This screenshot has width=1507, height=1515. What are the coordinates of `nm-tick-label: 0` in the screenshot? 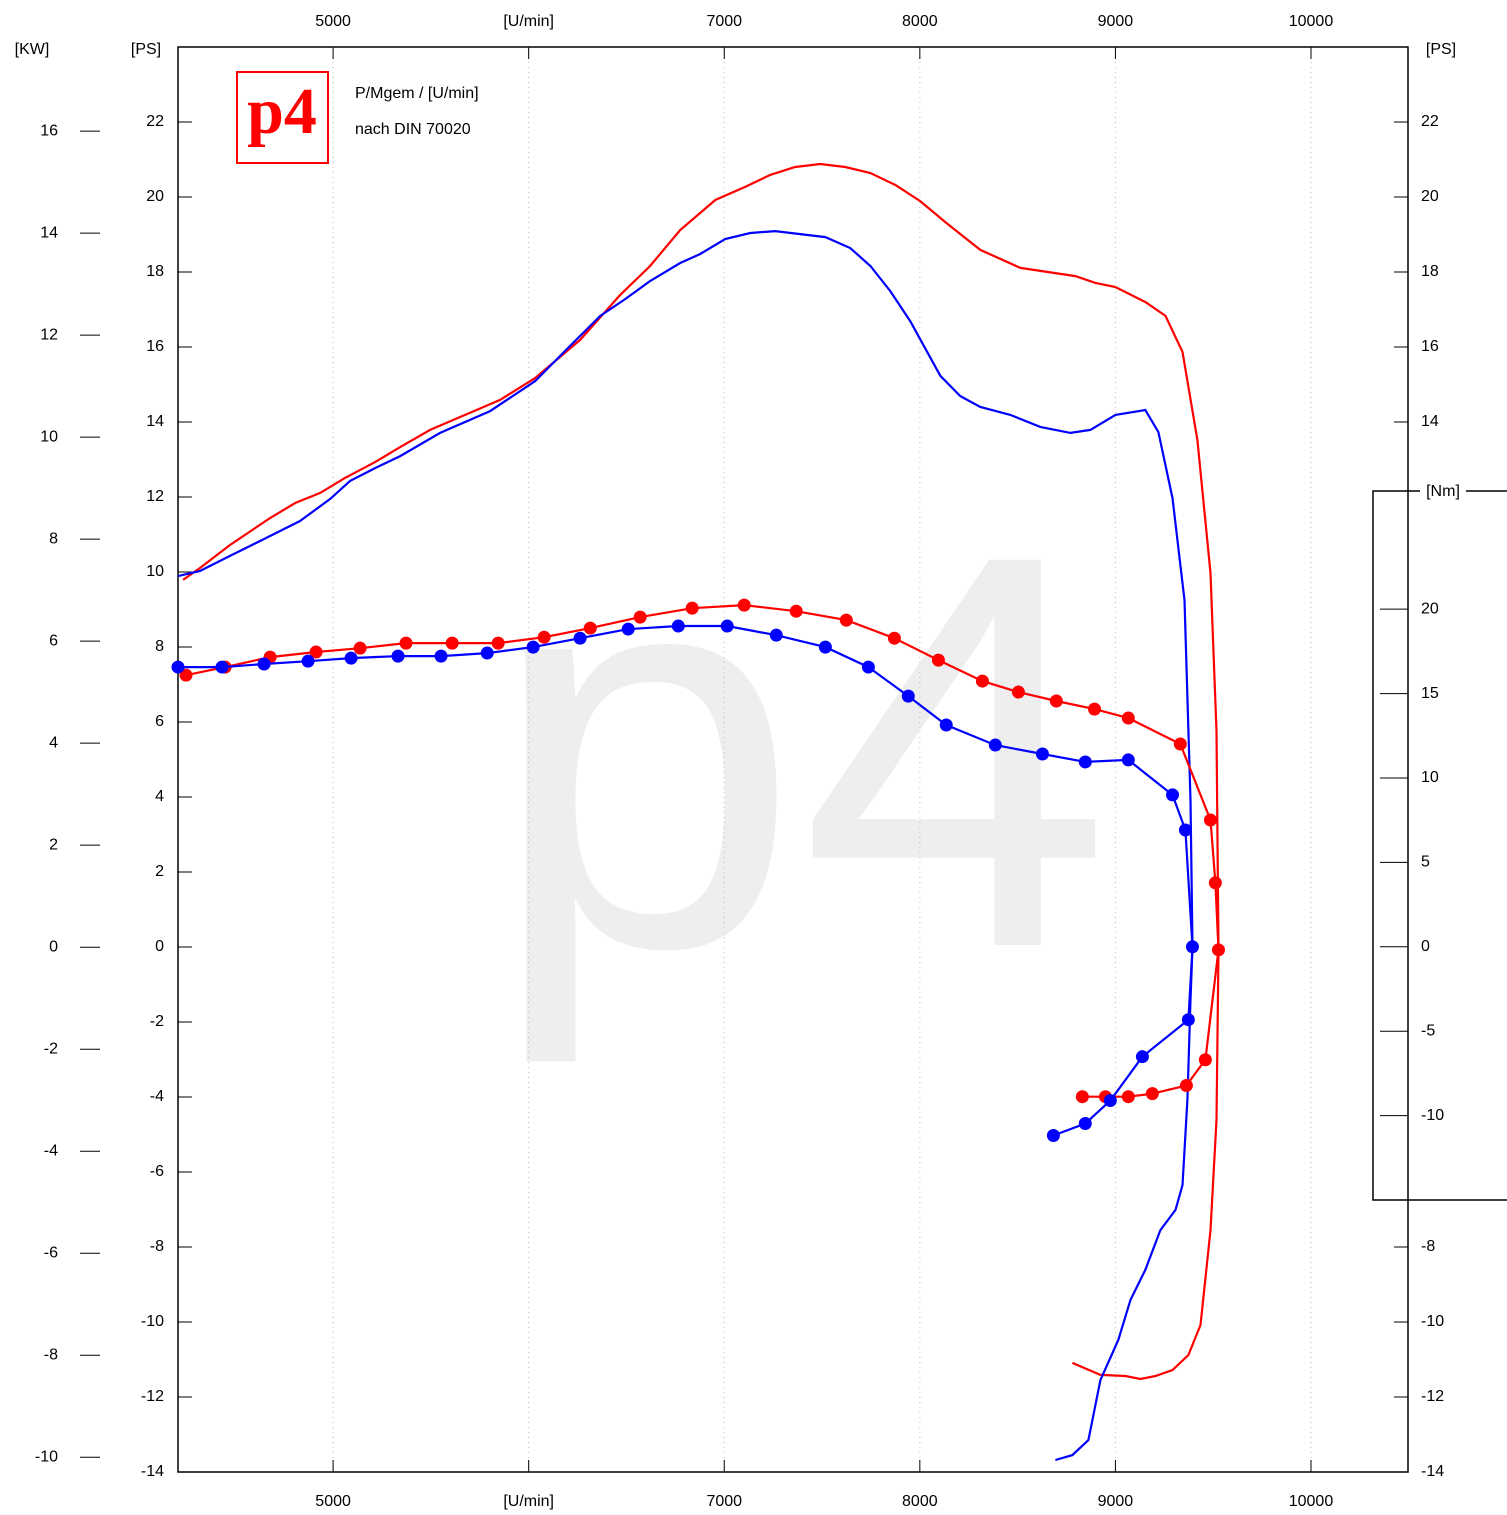 It's located at (1425, 946).